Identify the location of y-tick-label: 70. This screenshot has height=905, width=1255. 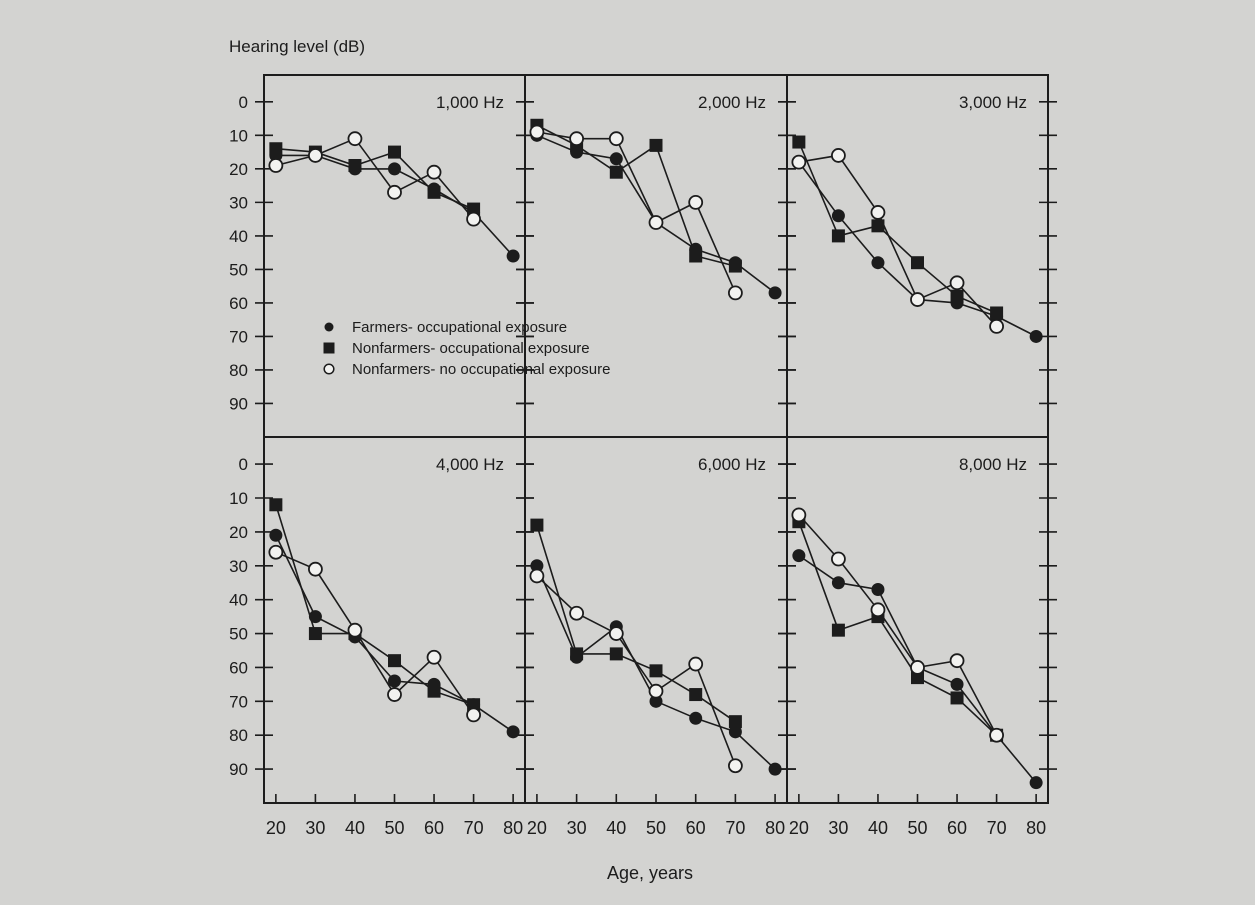
(238, 336).